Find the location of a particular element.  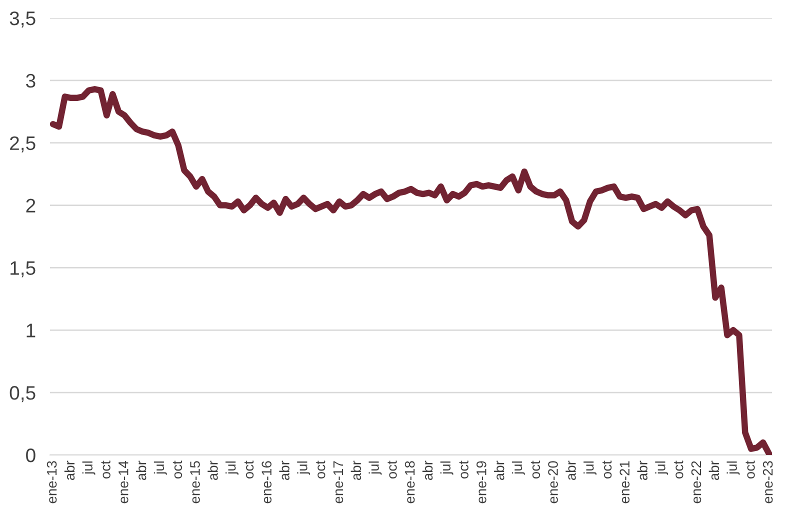

x-tick-label: ene-16 is located at coordinates (267, 482).